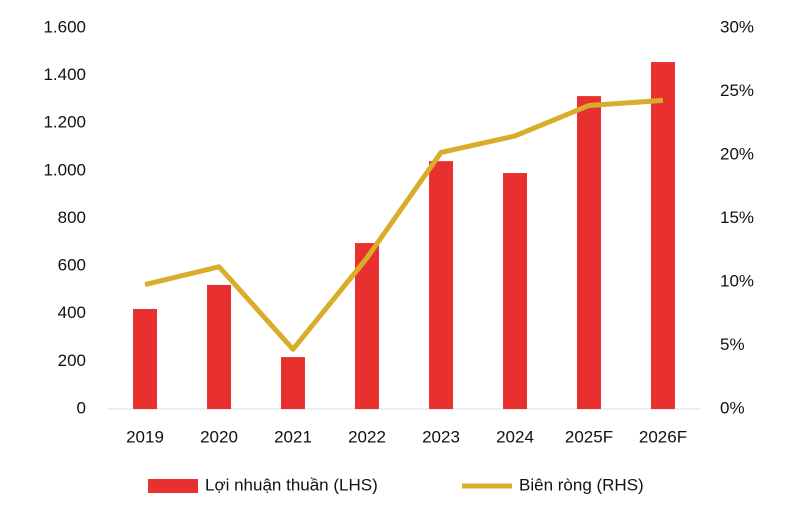 The width and height of the screenshot is (803, 514). What do you see at coordinates (732, 407) in the screenshot?
I see `y2-tick-label: 0%` at bounding box center [732, 407].